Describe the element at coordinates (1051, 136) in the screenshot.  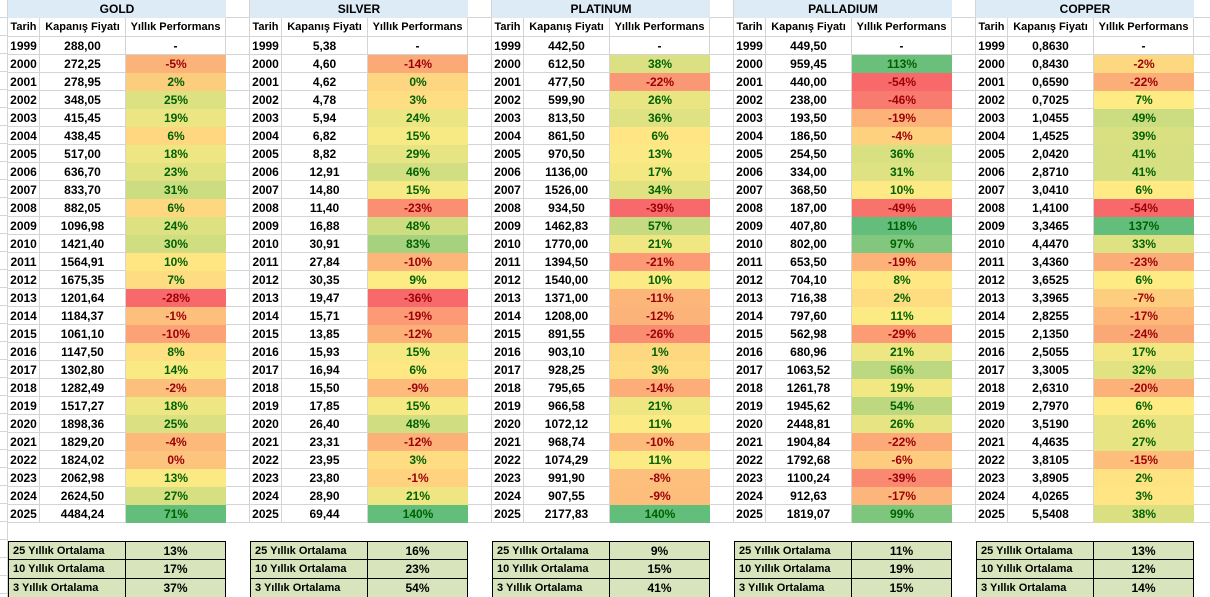
I see `price-cell: 1,4525` at that location.